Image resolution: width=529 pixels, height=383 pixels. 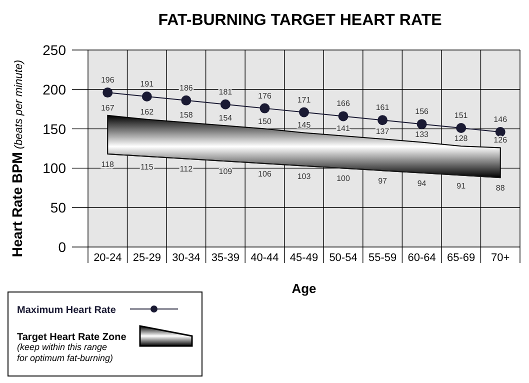 What do you see at coordinates (343, 103) in the screenshot?
I see `data-label: 166` at bounding box center [343, 103].